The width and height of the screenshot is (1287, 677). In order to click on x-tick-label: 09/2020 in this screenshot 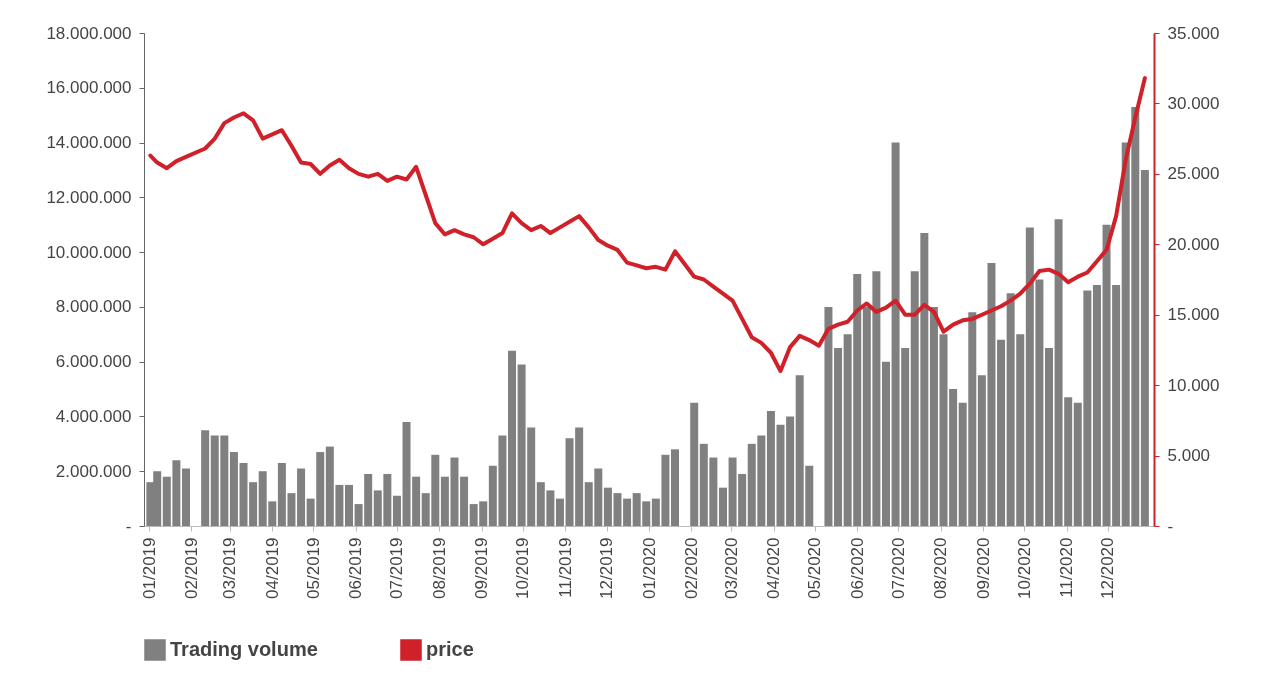, I will do `click(983, 568)`.